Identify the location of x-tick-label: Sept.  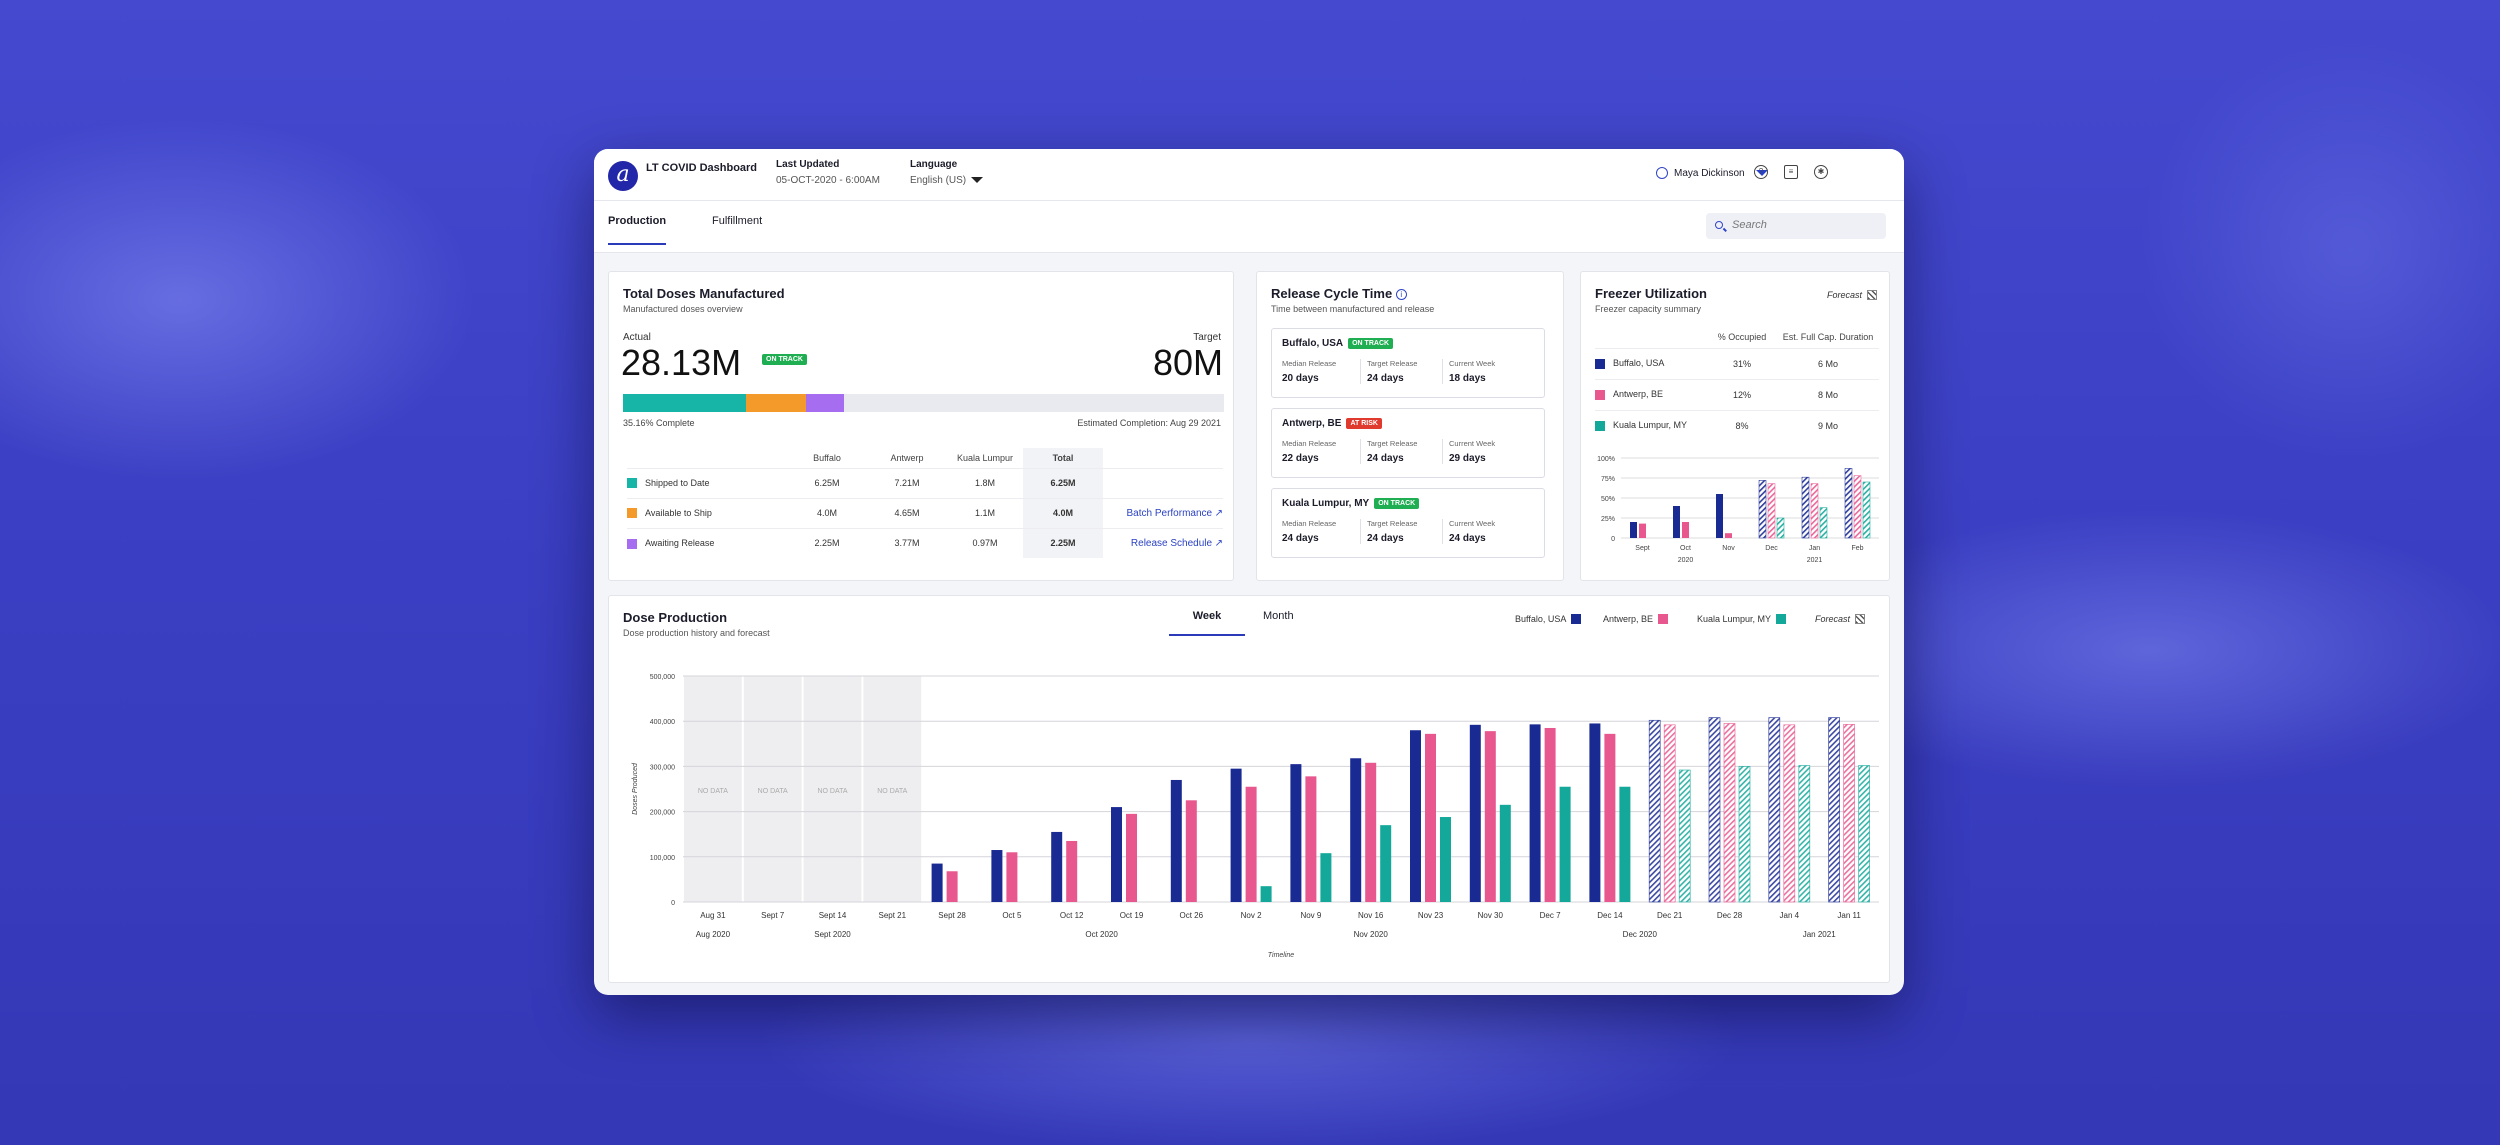
(1642, 548).